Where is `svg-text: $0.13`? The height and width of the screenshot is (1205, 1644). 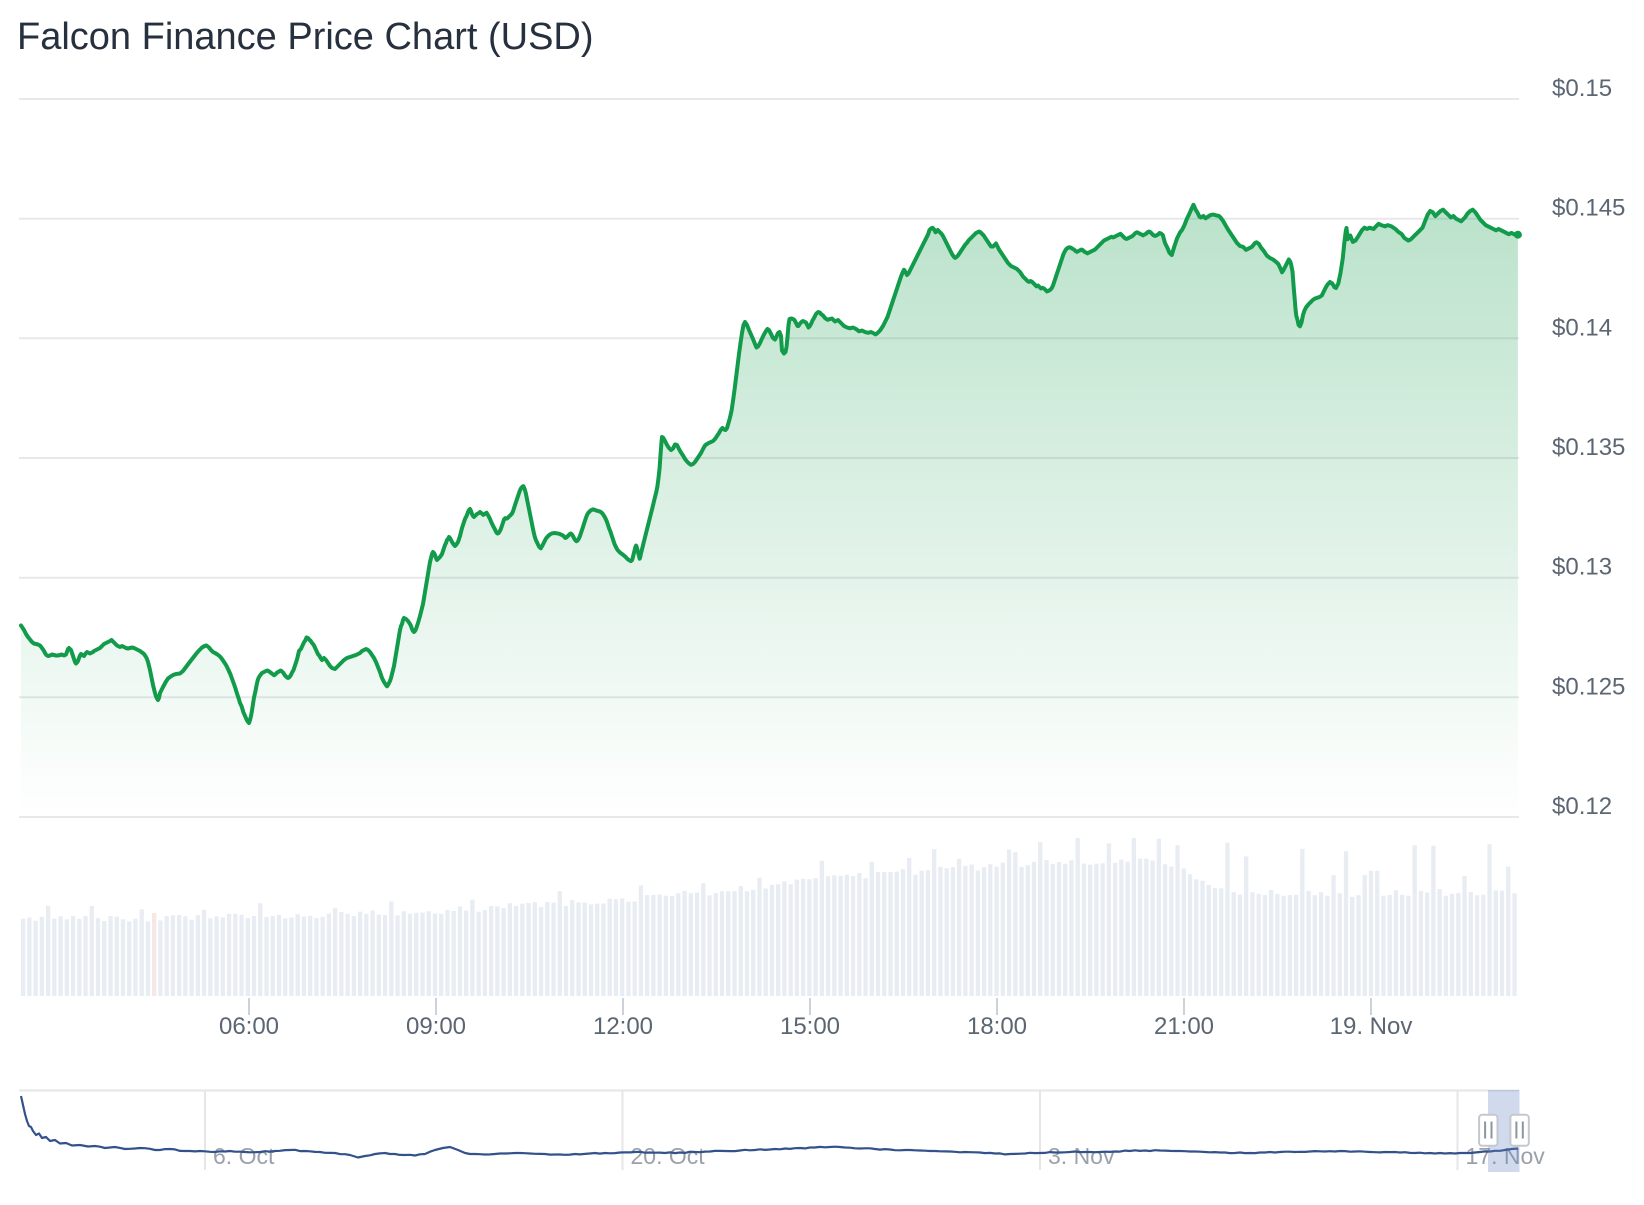
svg-text: $0.13 is located at coordinates (1582, 567).